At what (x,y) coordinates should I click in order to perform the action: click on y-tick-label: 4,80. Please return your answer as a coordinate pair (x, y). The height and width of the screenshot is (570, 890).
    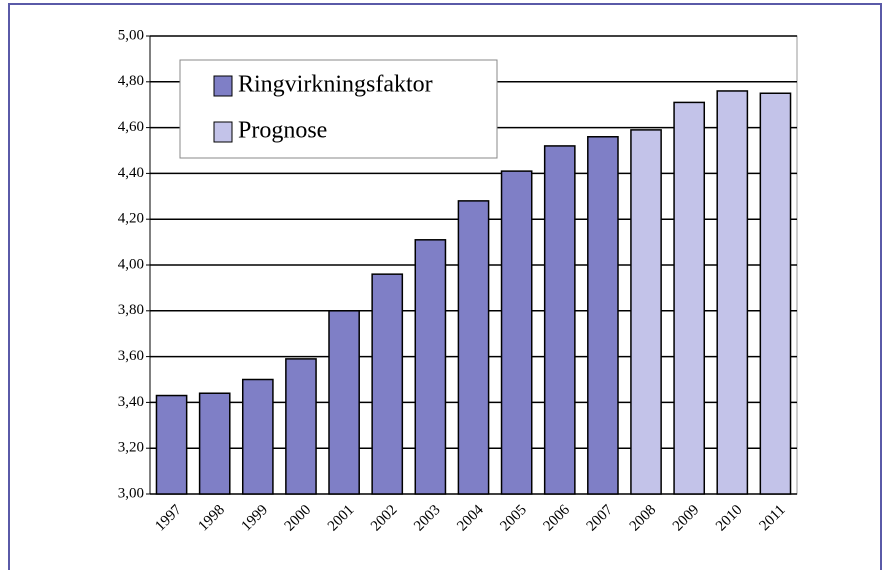
    Looking at the image, I should click on (131, 81).